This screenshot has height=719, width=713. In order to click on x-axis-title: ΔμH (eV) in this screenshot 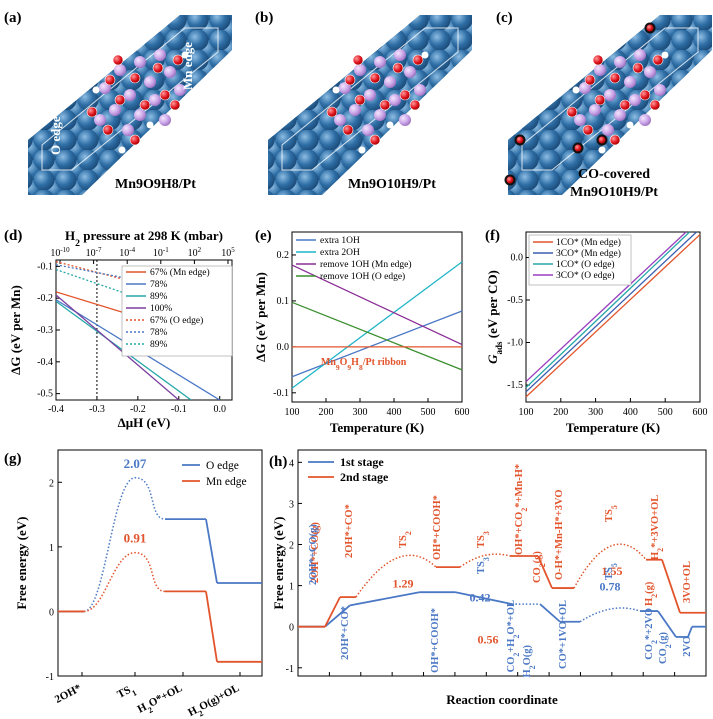, I will do `click(144, 422)`.